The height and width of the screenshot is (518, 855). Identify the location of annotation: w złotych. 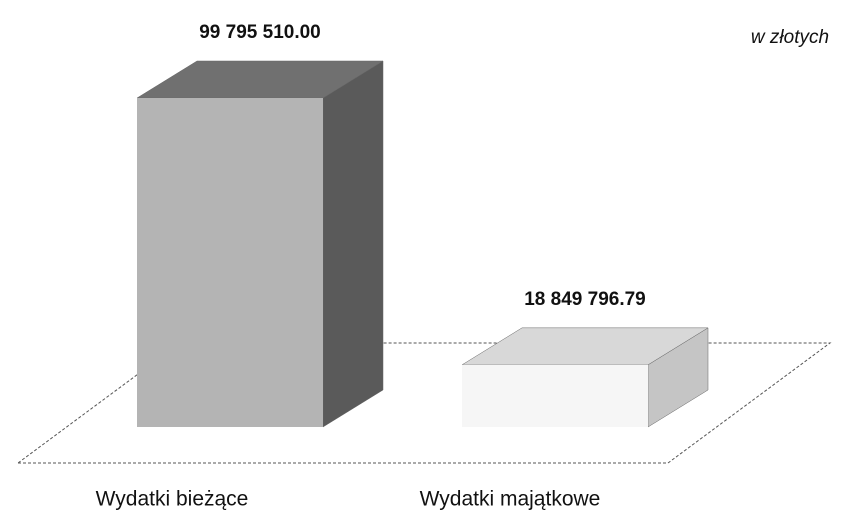
(790, 37).